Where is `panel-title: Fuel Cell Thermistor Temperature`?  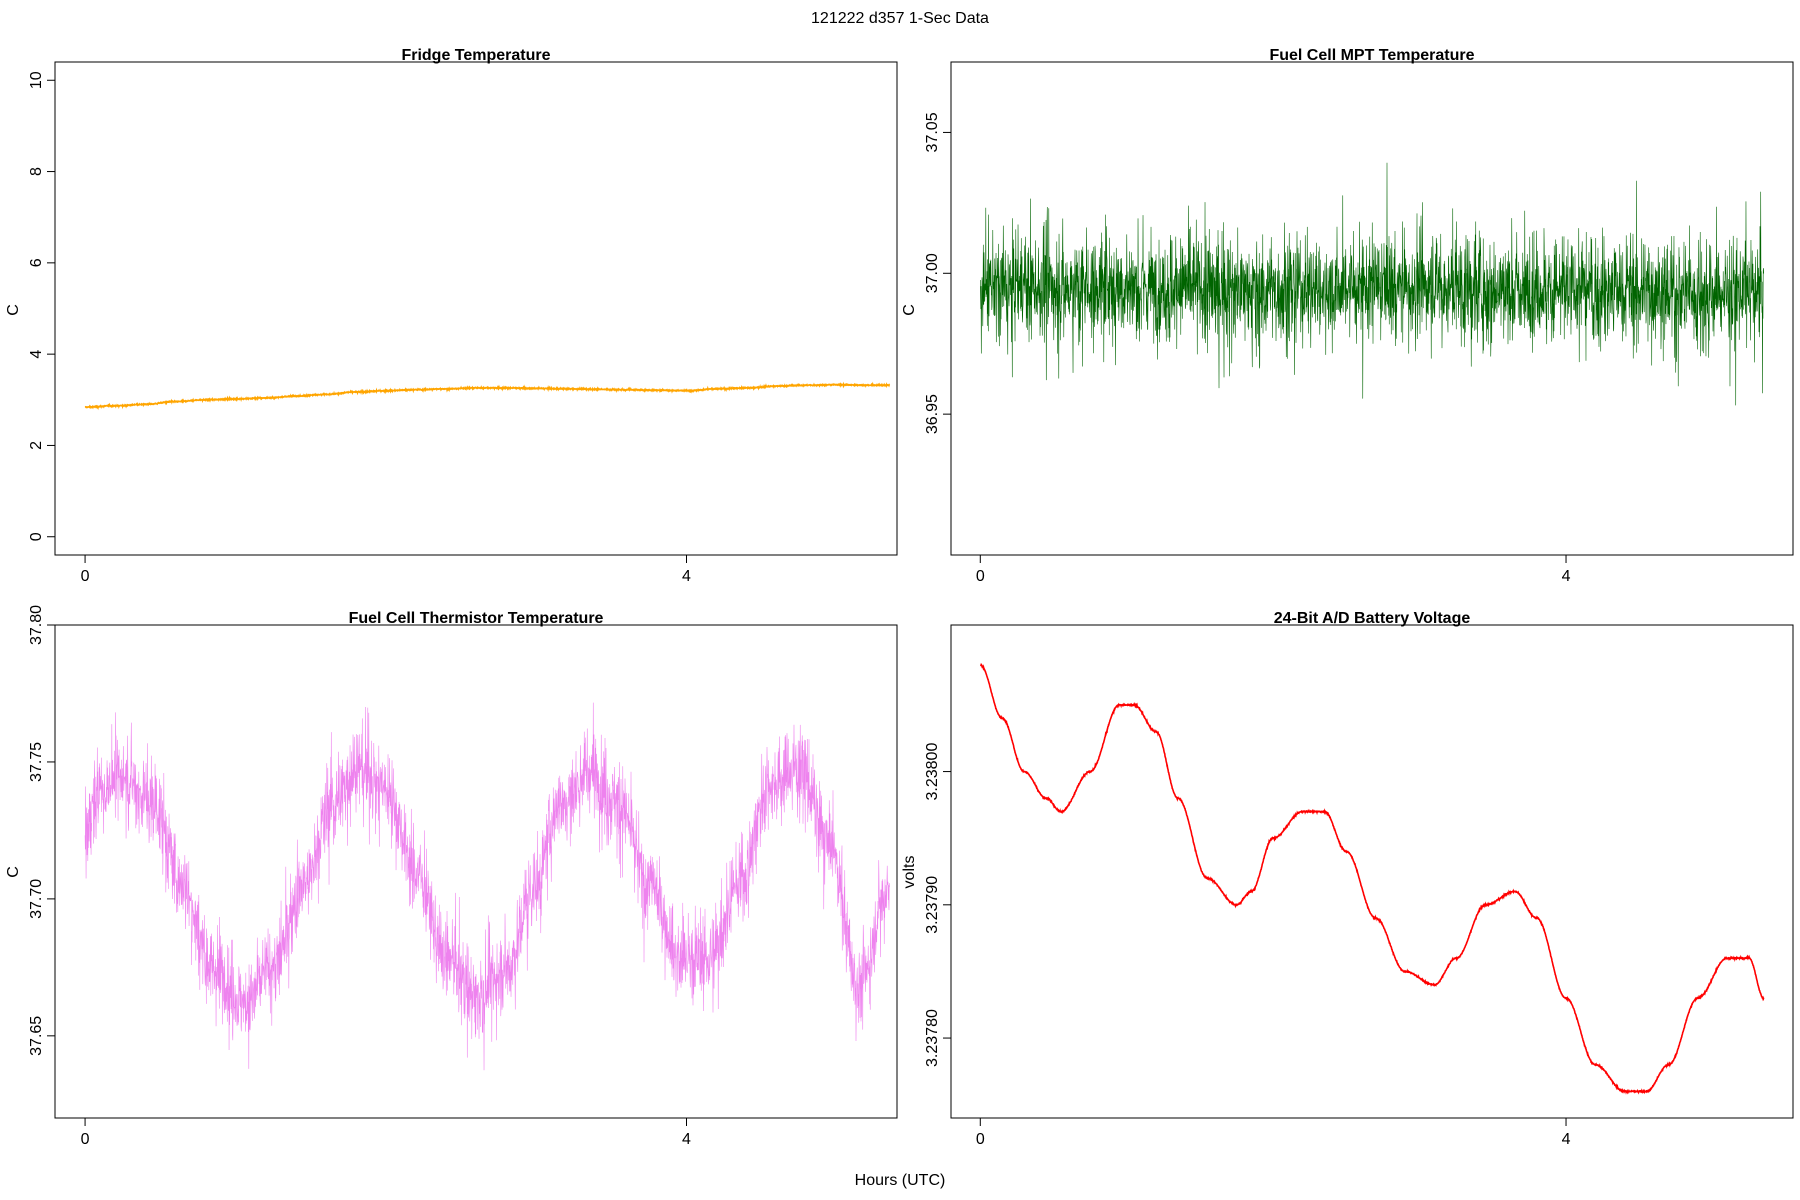 panel-title: Fuel Cell Thermistor Temperature is located at coordinates (476, 618).